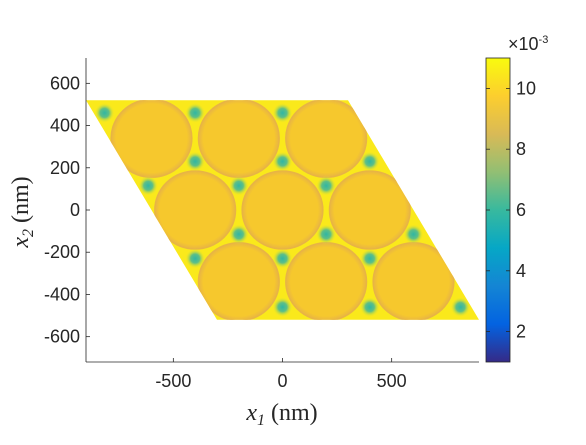  Describe the element at coordinates (528, 44) in the screenshot. I see `colorbar-exponent: ×10⁻³` at that location.